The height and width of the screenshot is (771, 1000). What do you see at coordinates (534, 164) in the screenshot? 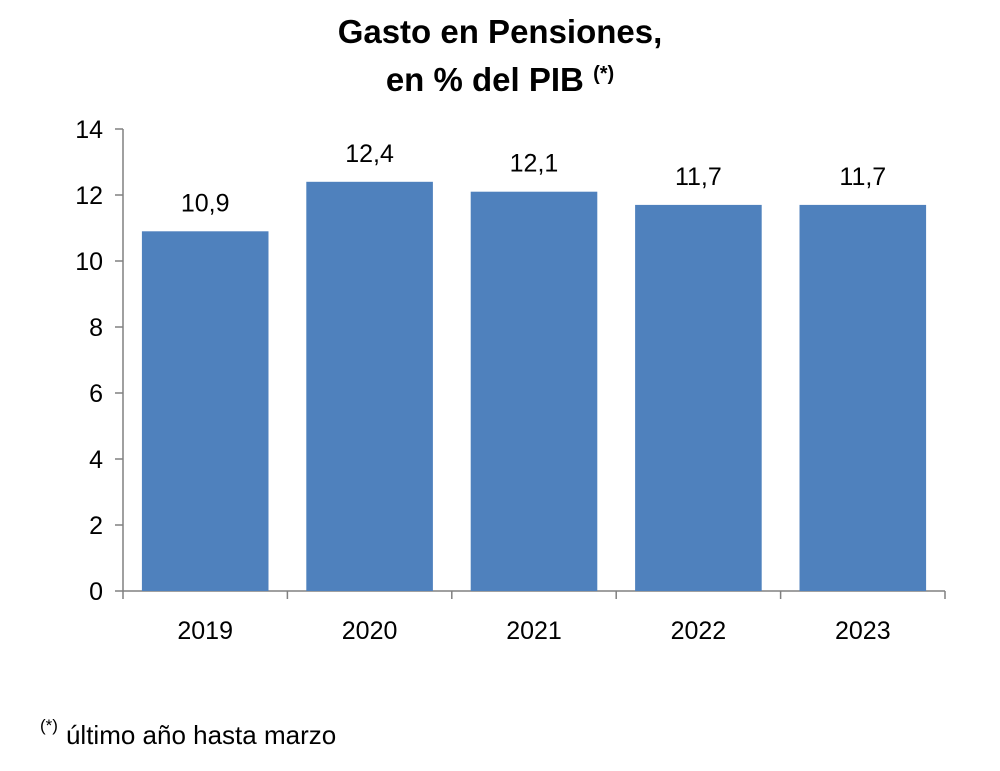
I see `data-label: 12,1` at bounding box center [534, 164].